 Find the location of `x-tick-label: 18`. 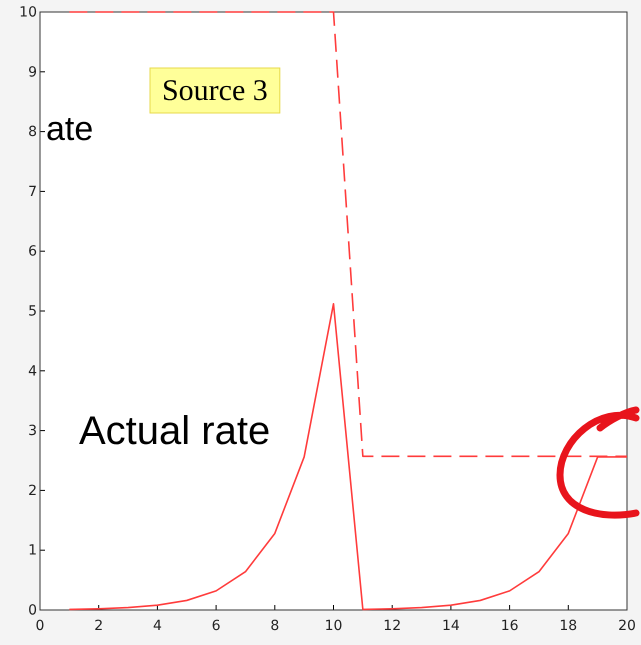

x-tick-label: 18 is located at coordinates (568, 626).